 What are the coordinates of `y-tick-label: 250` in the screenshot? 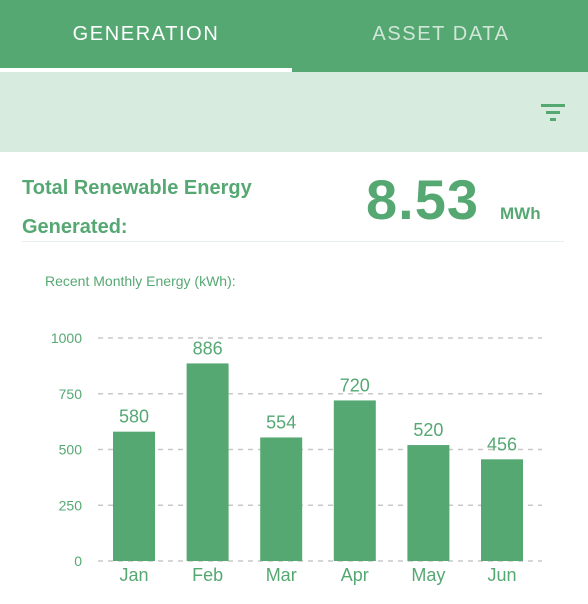 It's located at (71, 505).